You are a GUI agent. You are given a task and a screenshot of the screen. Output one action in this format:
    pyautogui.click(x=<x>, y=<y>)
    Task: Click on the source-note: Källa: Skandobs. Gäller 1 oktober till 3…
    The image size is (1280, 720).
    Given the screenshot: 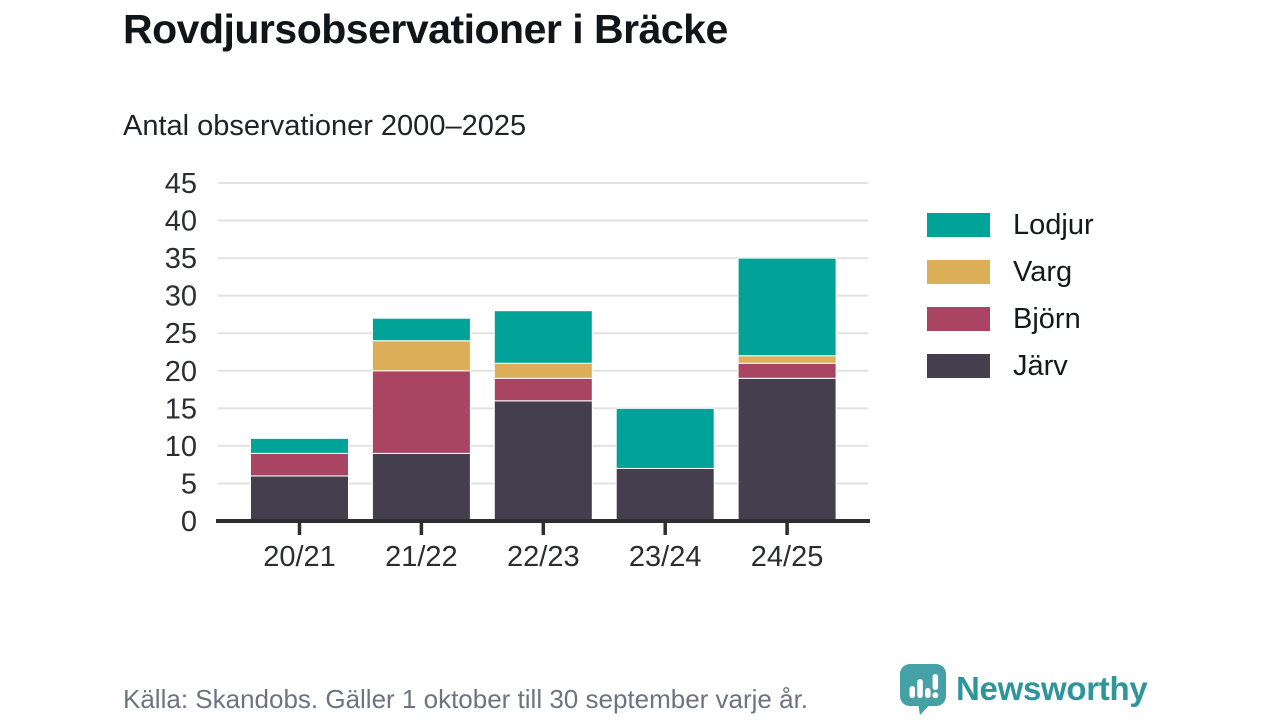 What is the action you would take?
    pyautogui.click(x=466, y=699)
    